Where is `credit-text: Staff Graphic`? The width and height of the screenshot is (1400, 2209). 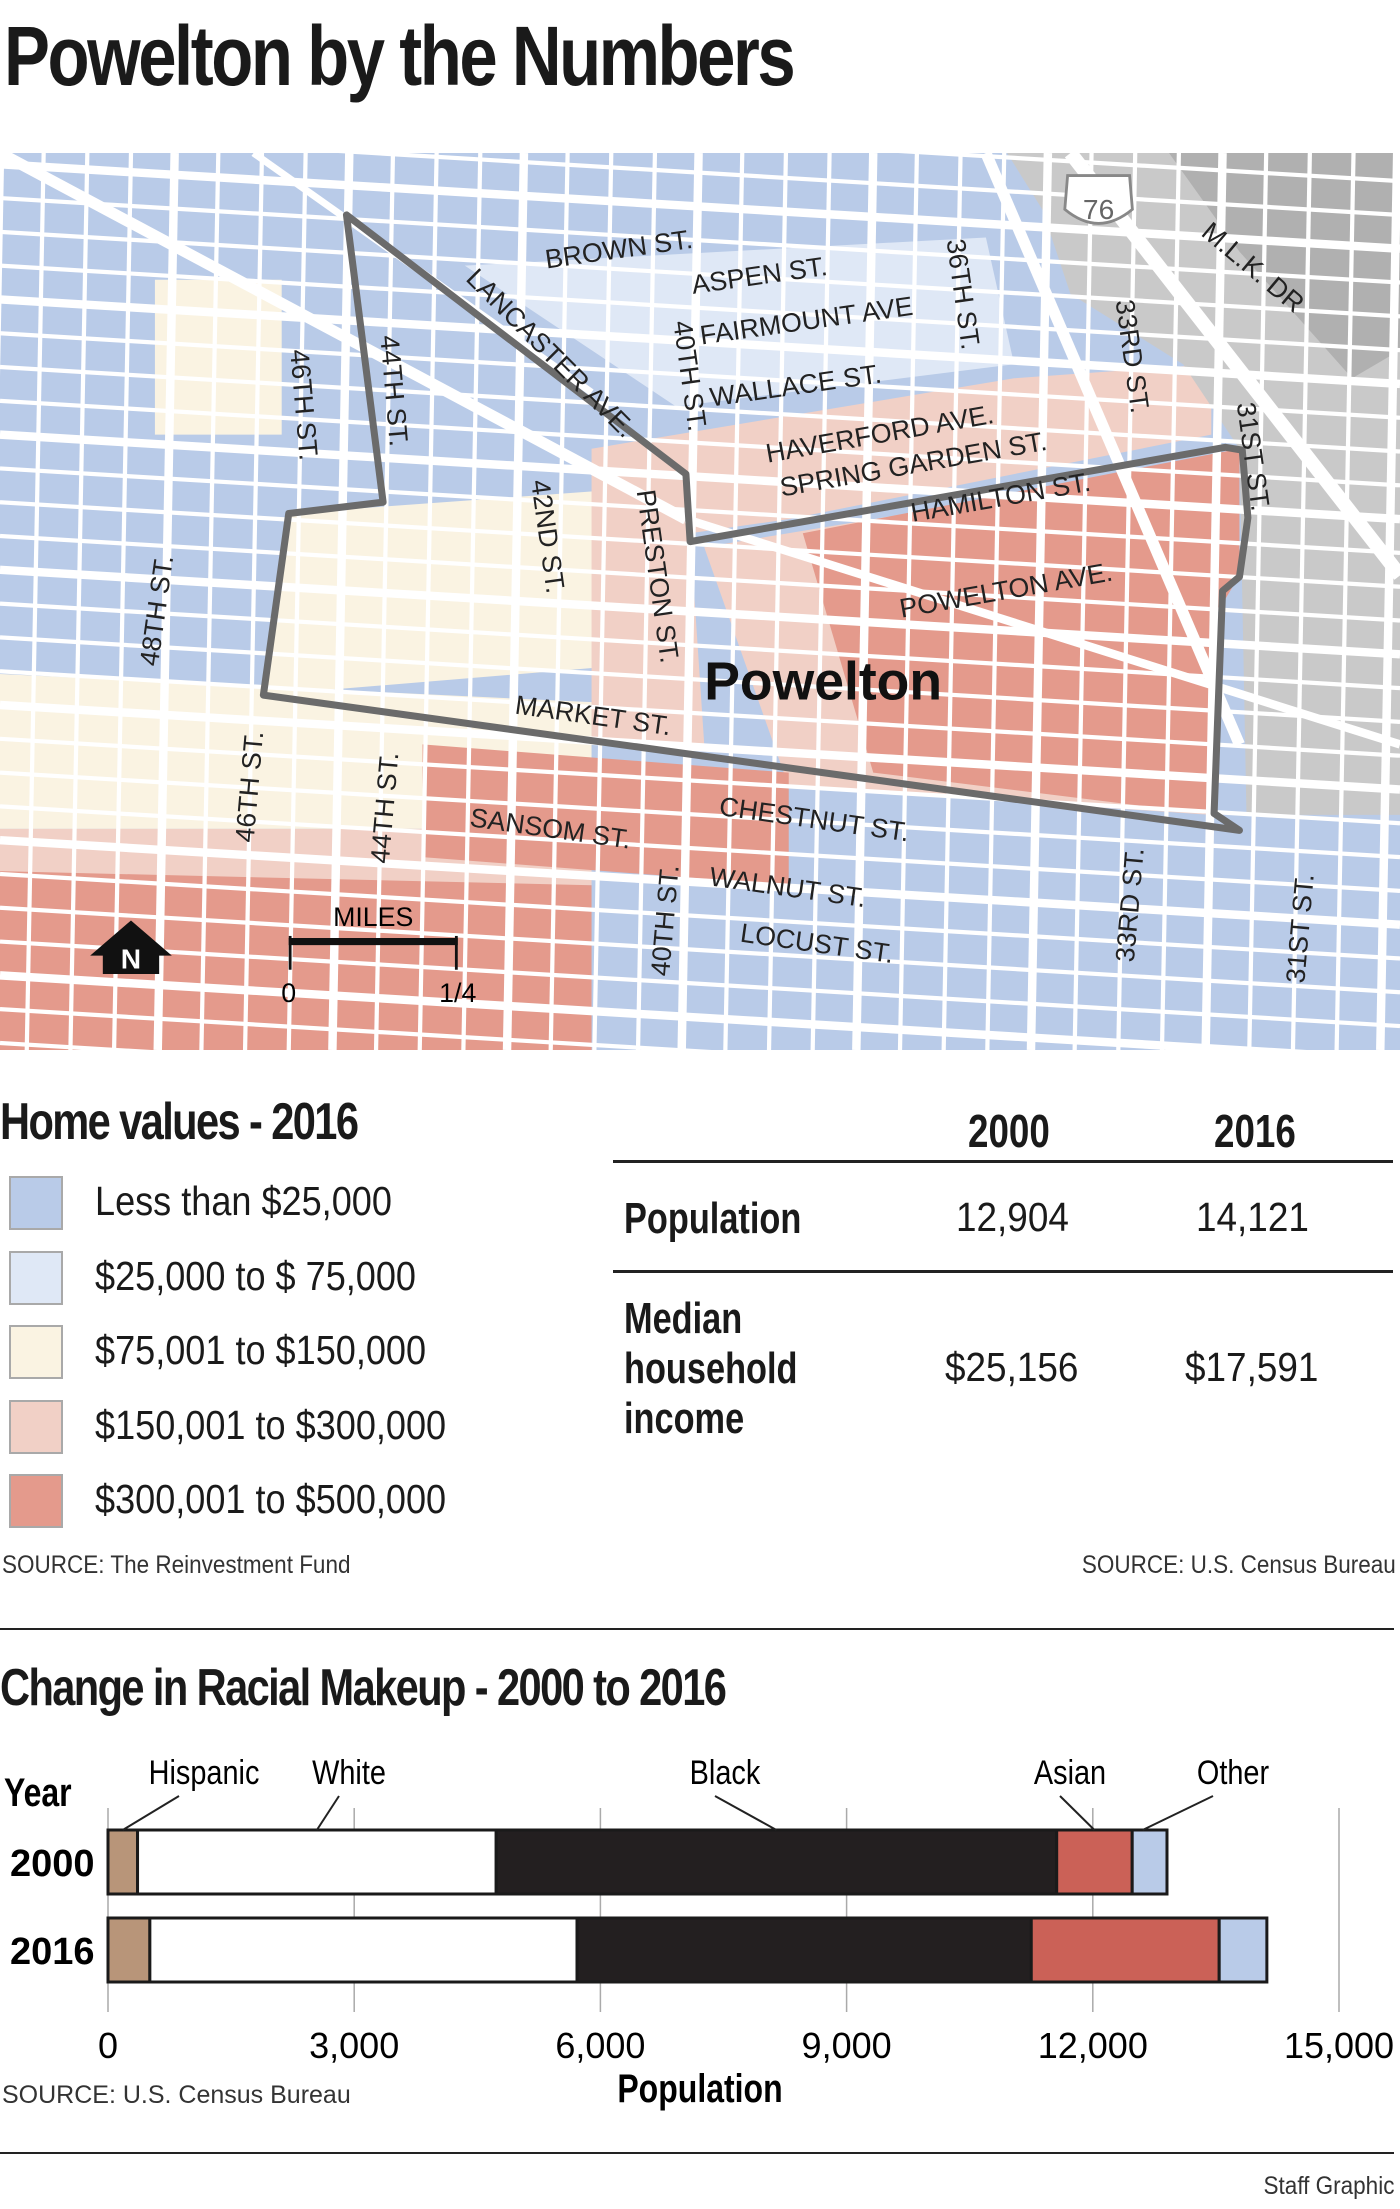 credit-text: Staff Graphic is located at coordinates (1328, 2186).